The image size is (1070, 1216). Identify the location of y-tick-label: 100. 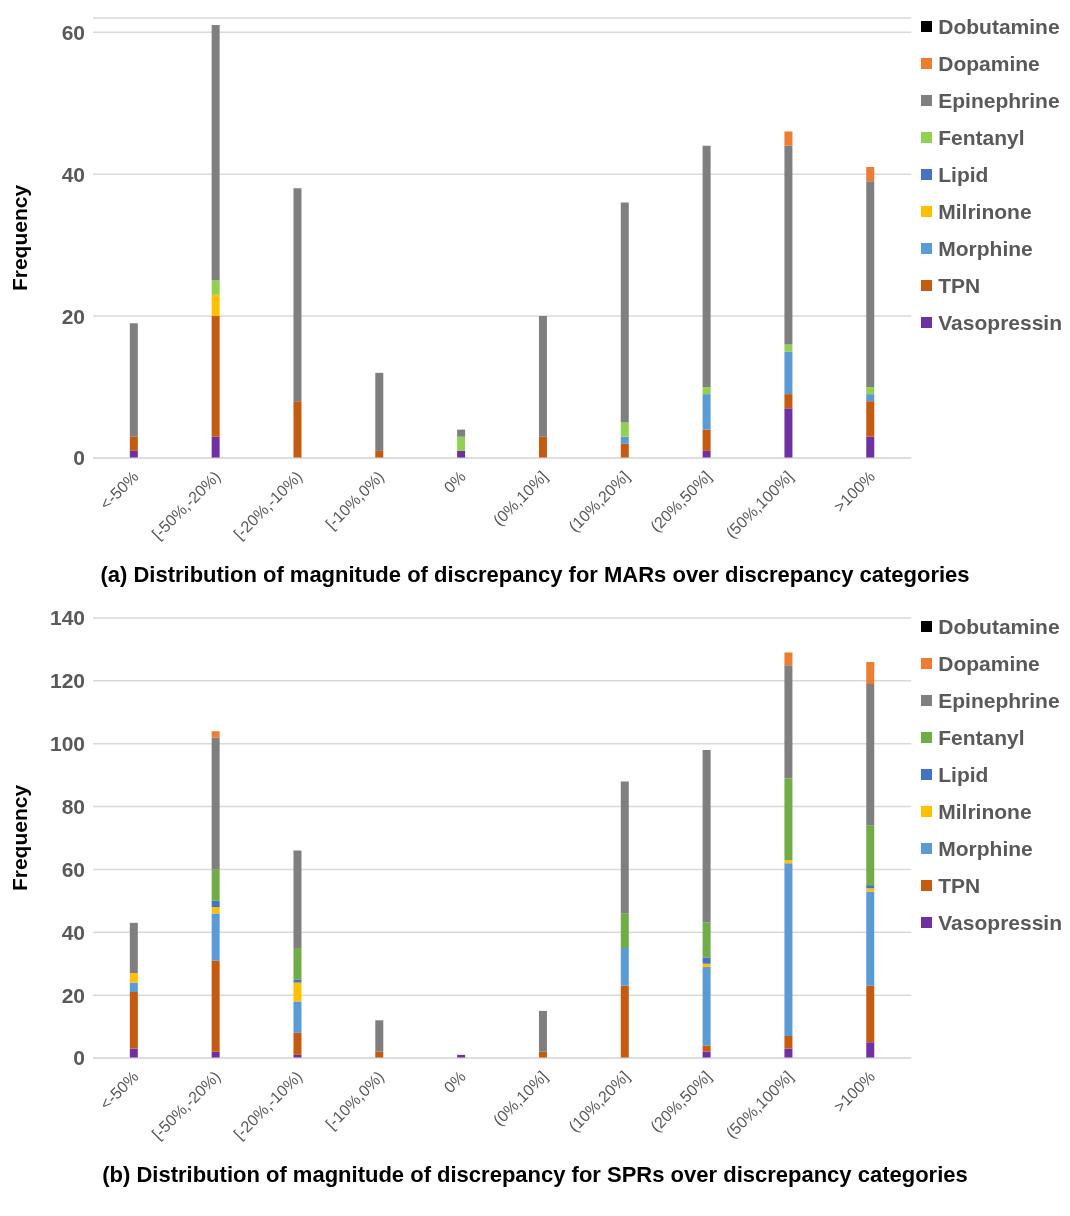
(67, 744).